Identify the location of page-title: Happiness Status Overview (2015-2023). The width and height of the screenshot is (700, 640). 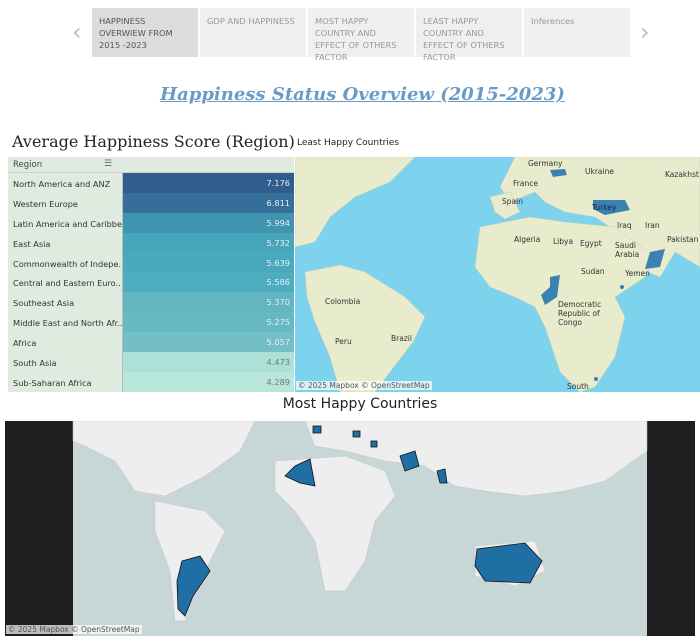
(362, 94).